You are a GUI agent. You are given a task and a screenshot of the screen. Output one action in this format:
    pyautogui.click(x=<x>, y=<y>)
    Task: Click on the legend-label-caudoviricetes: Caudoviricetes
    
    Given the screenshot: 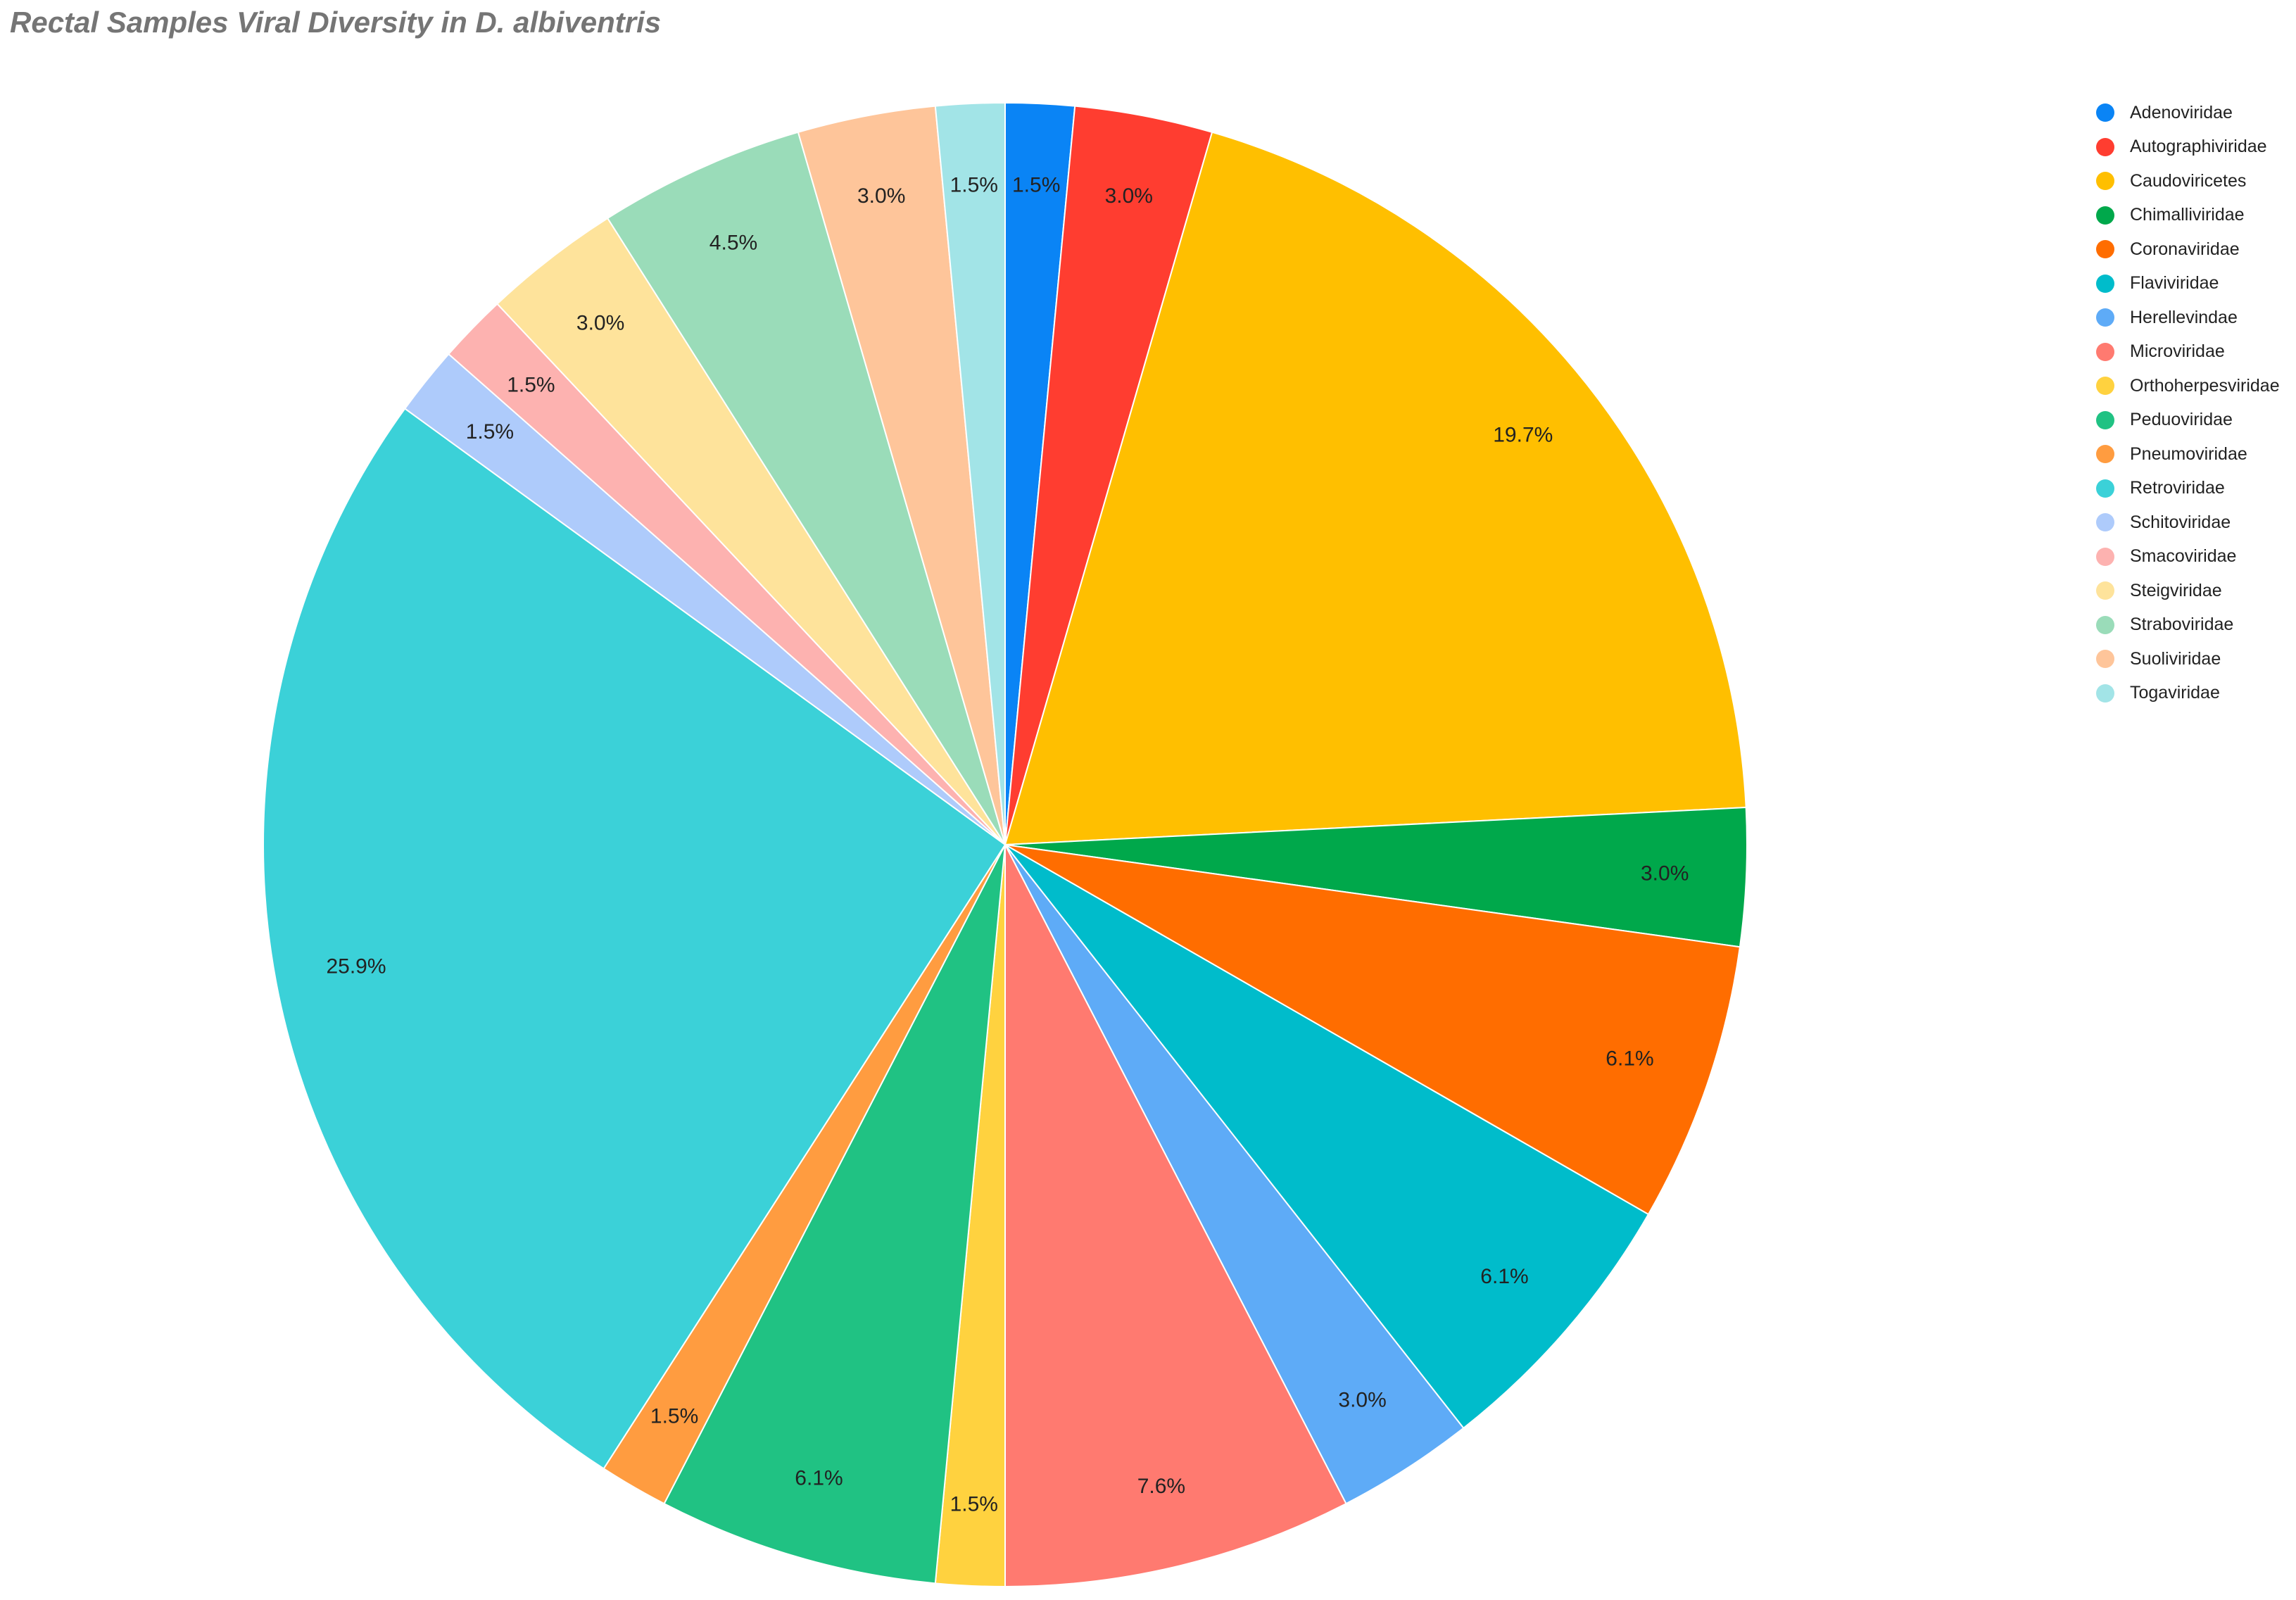 What is the action you would take?
    pyautogui.click(x=2188, y=181)
    